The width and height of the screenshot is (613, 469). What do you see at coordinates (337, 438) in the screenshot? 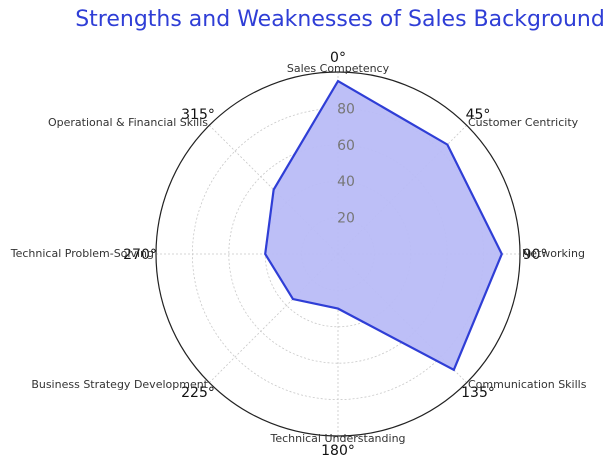
I see `category-label: Technical Understanding` at bounding box center [337, 438].